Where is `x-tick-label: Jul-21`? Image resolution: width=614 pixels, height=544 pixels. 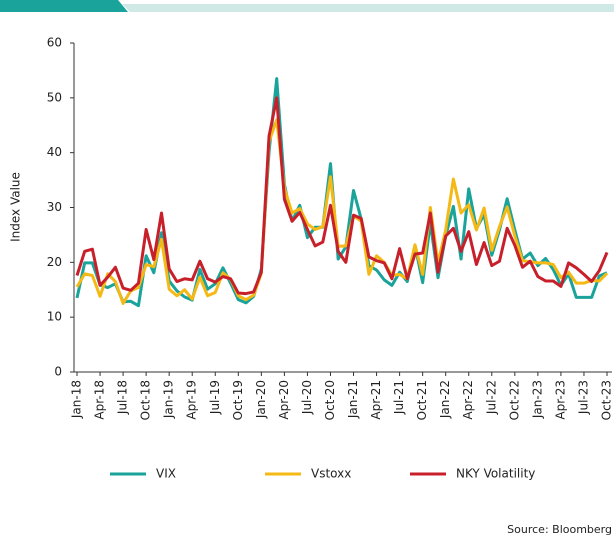 x-tick-label: Jul-21 is located at coordinates (399, 397).